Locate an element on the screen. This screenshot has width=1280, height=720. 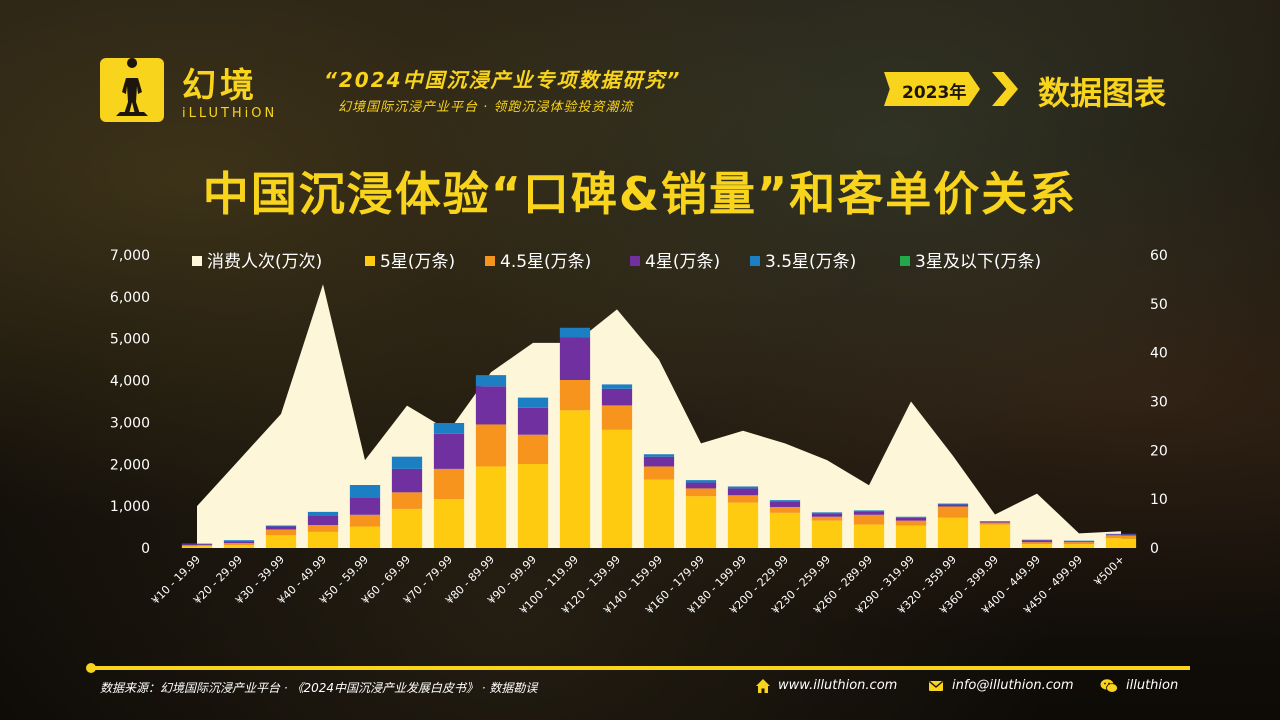
y-right-tick: 20 is located at coordinates (1159, 451).